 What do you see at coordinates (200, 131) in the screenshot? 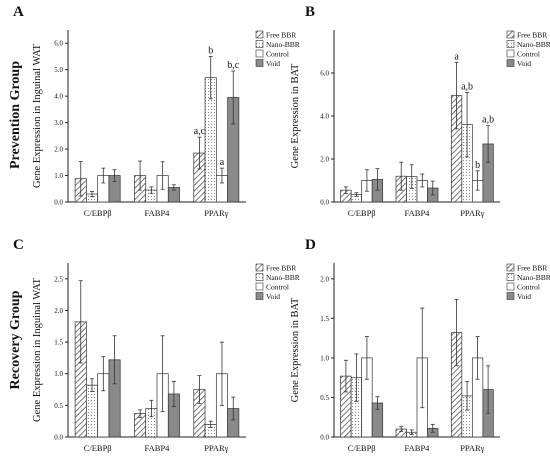
I see `significance-label: a,c` at bounding box center [200, 131].